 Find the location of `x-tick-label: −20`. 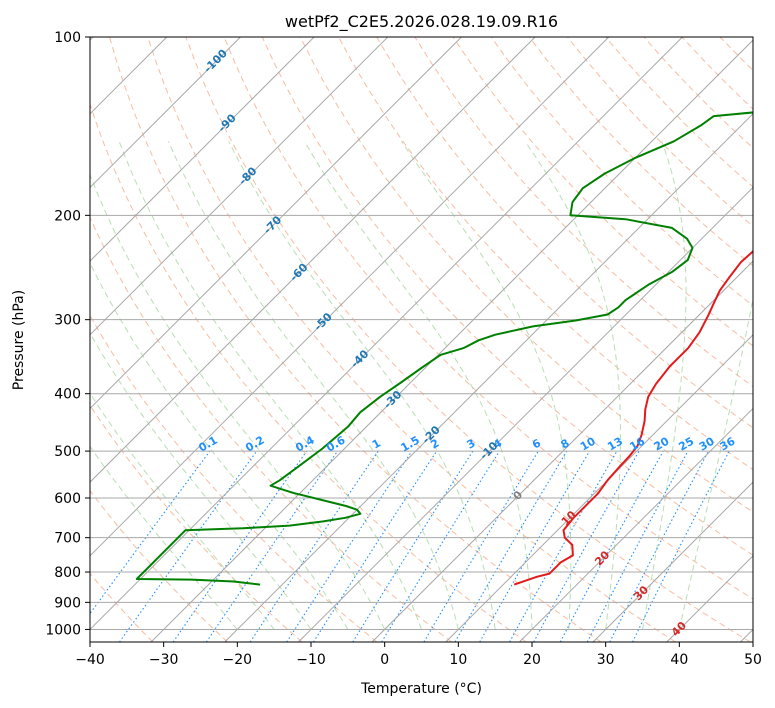

x-tick-label: −20 is located at coordinates (238, 660).